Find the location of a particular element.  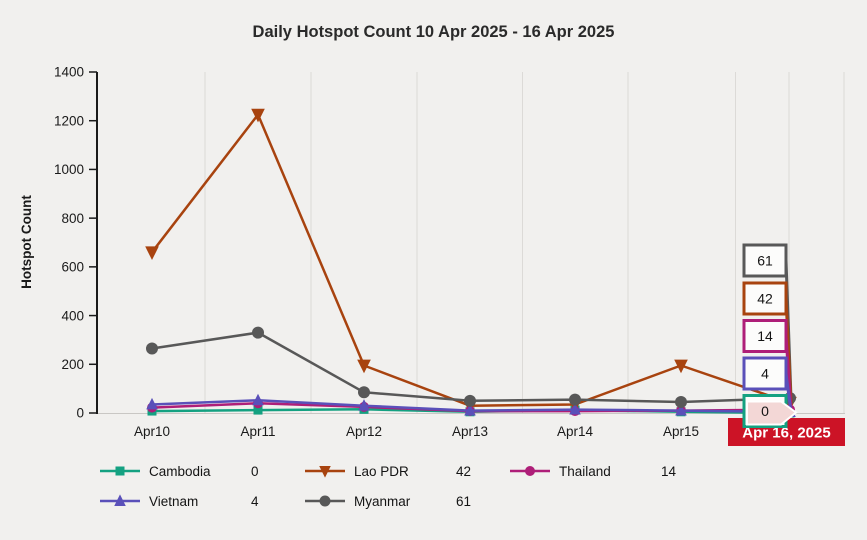

legend-item-thailand: Thailand 14 is located at coordinates (615, 471).